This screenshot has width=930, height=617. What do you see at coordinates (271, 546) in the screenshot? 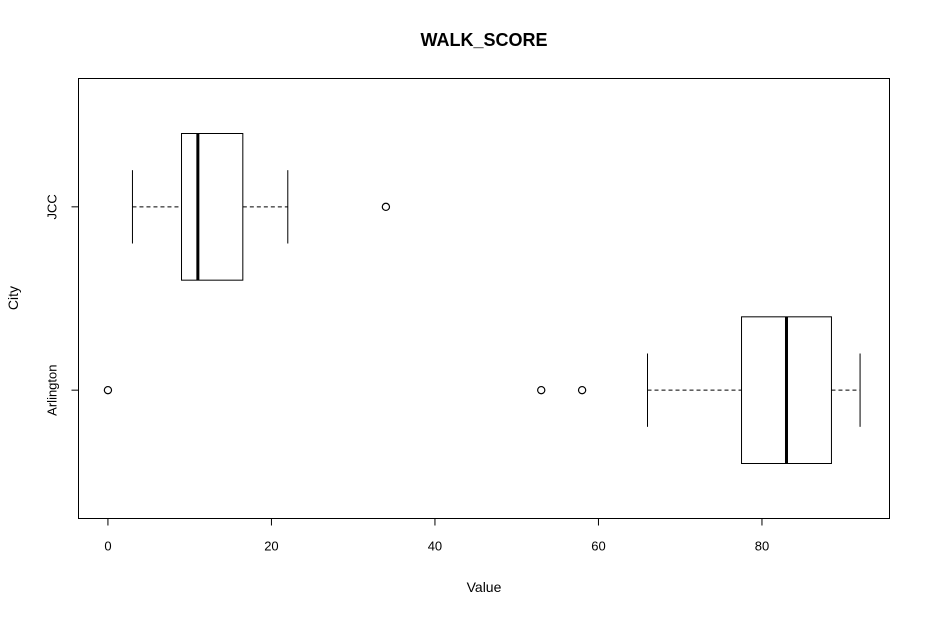
I see `x-tick-label: 20` at bounding box center [271, 546].